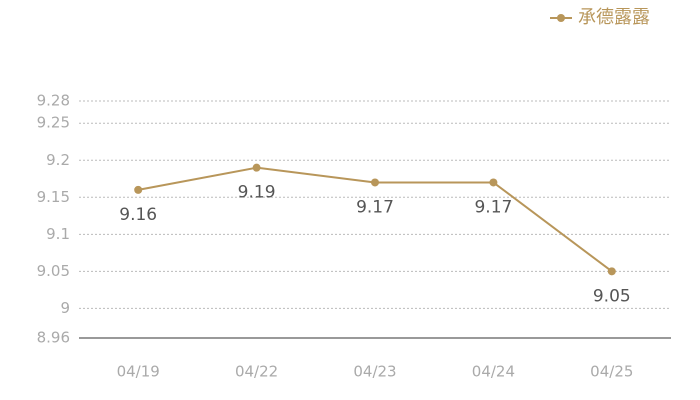 This screenshot has height=400, width=700. Describe the element at coordinates (58, 234) in the screenshot. I see `y-tick-label: 9.1` at that location.